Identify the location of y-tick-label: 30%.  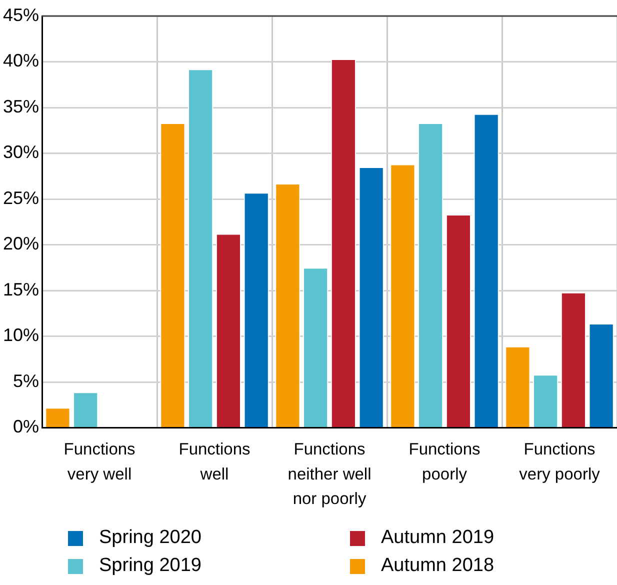
(21, 152).